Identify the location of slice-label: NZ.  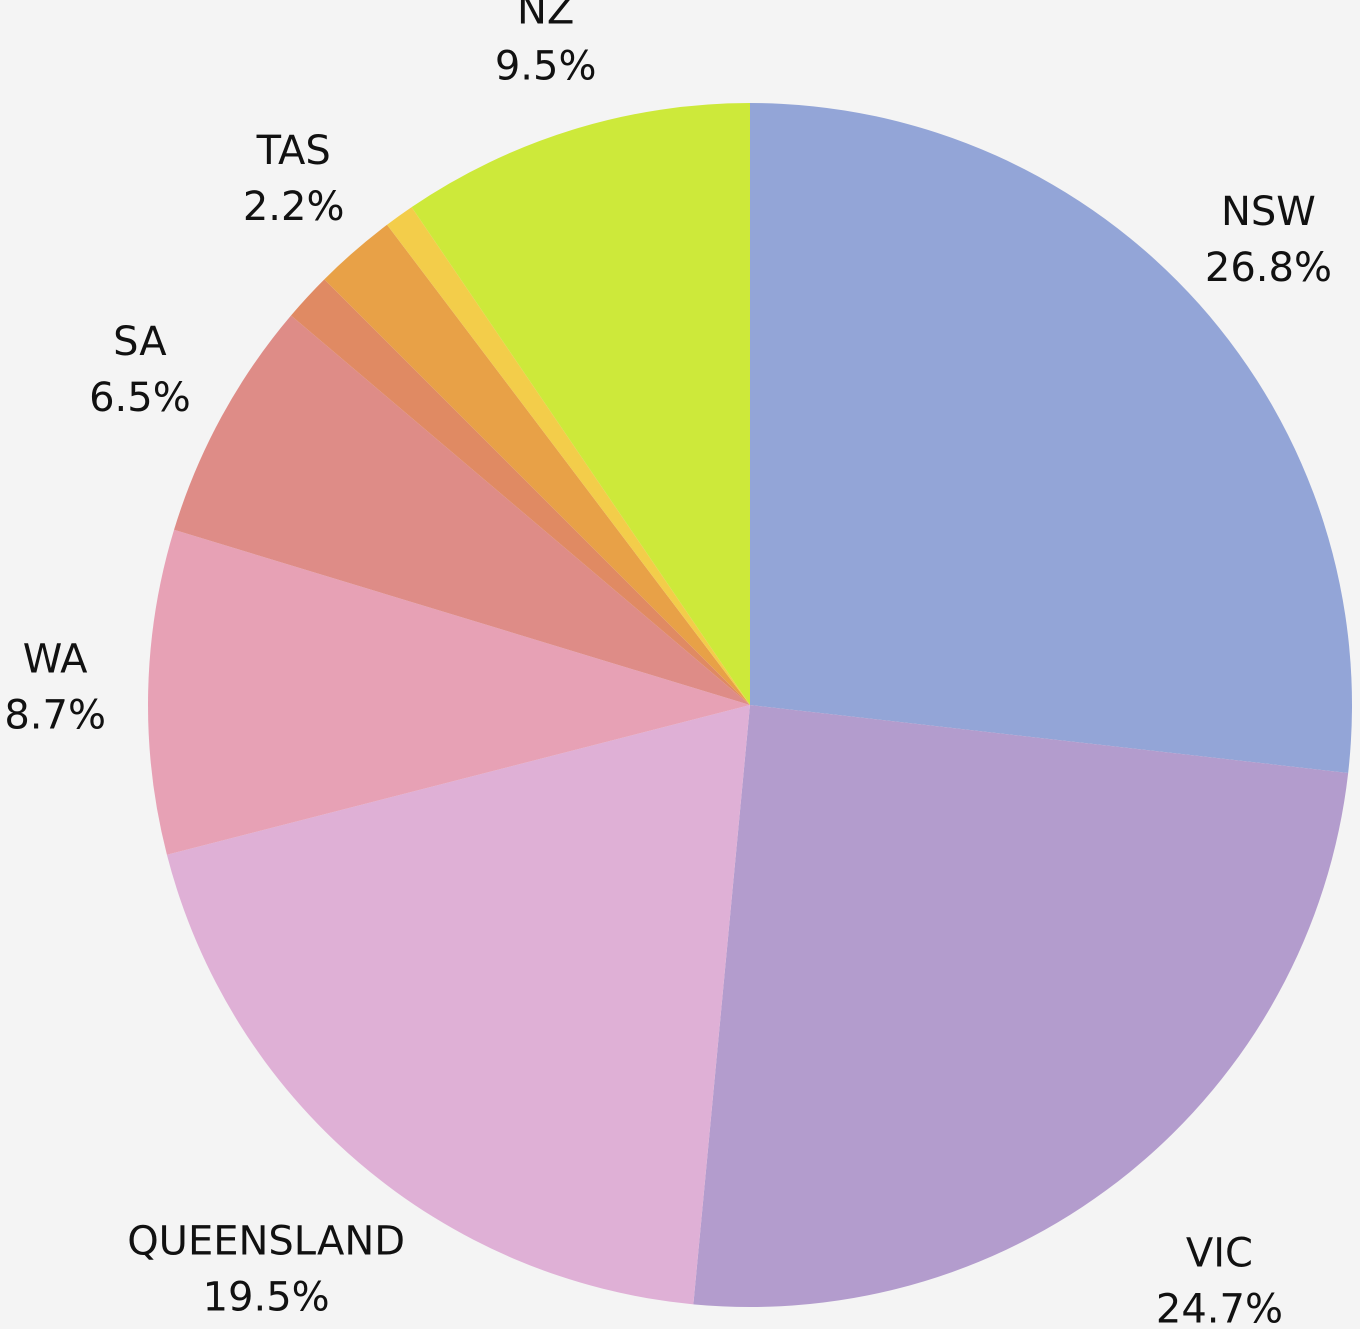
(545, 17).